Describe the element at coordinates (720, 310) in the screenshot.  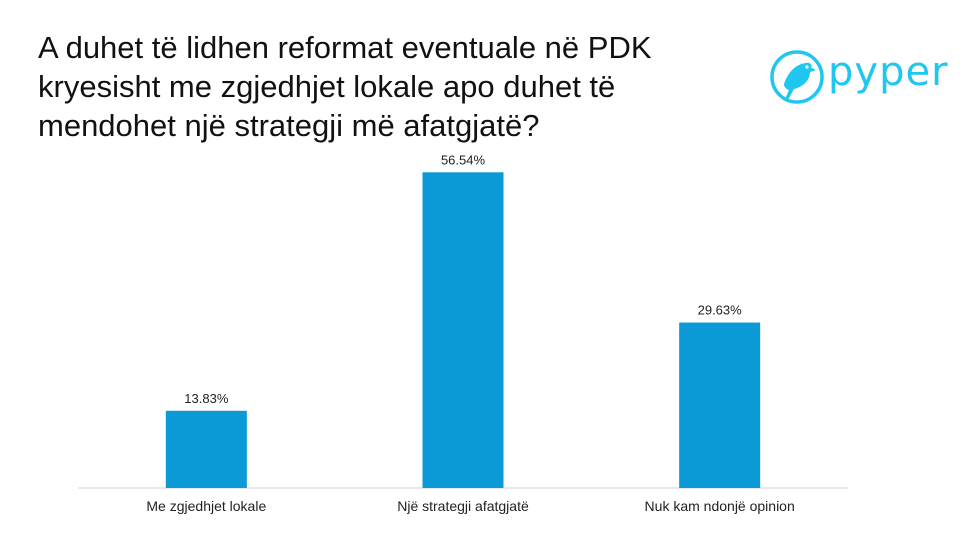
I see `data-label-3: 29.63%` at that location.